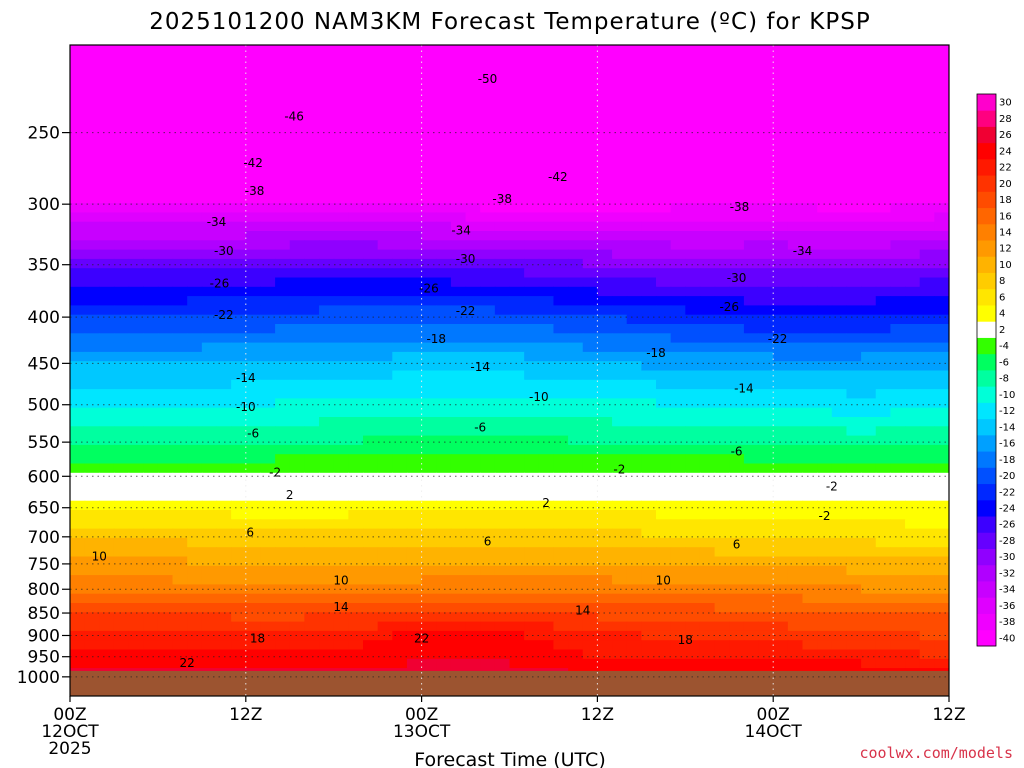  Describe the element at coordinates (44, 364) in the screenshot. I see `y-tick-label: 450` at that location.